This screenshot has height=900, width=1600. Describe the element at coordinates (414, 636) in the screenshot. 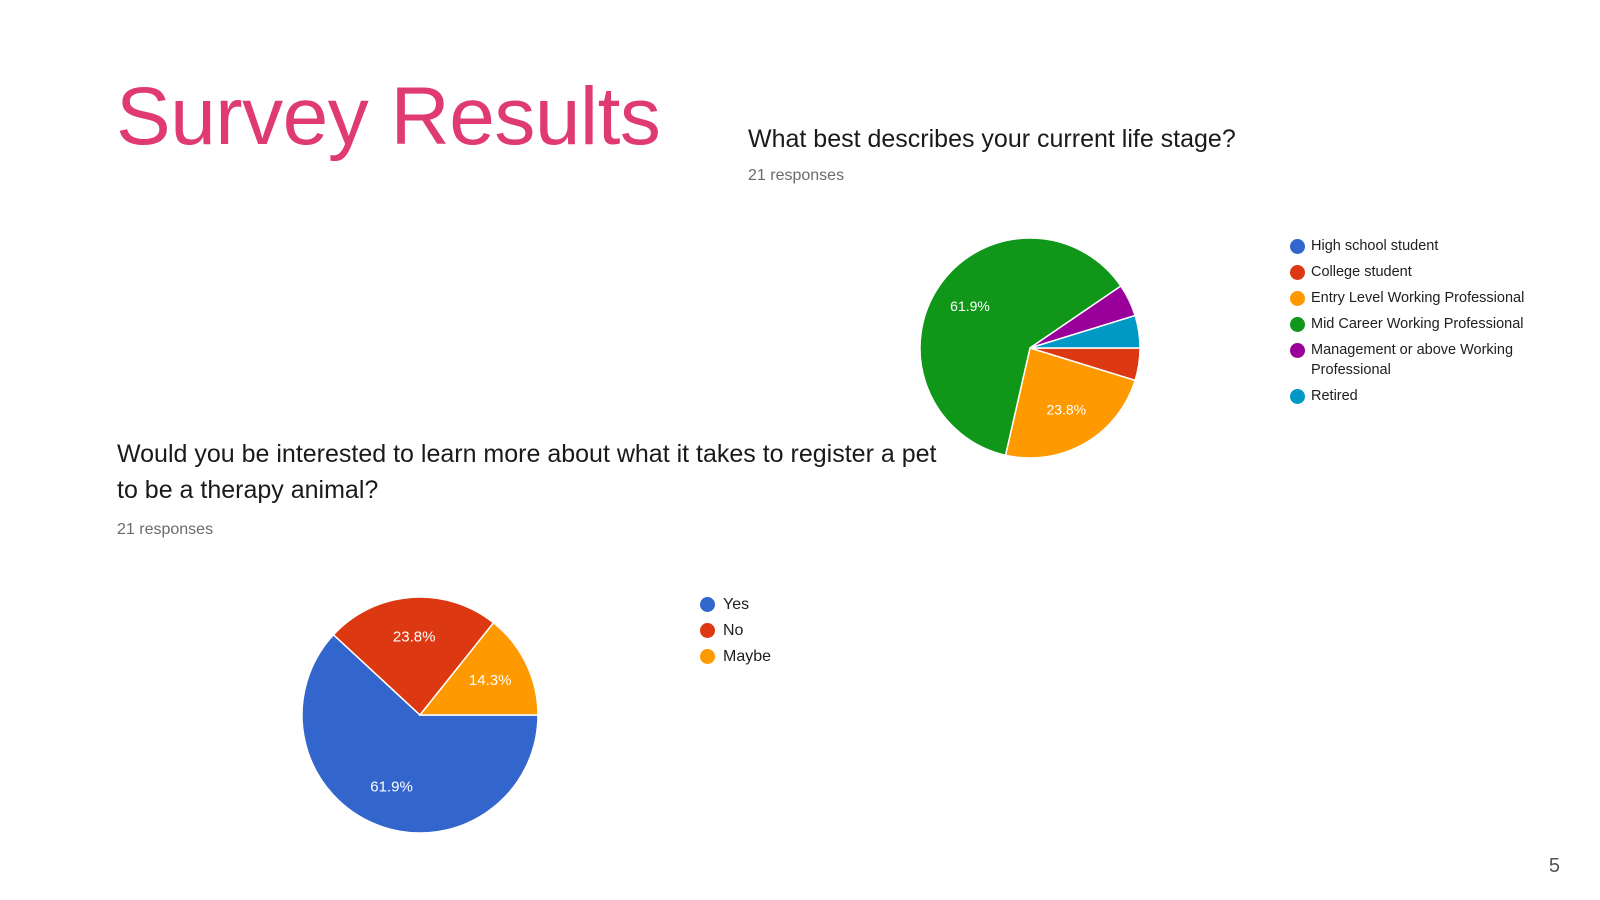

I see `slice-label-no: 23.8%` at that location.